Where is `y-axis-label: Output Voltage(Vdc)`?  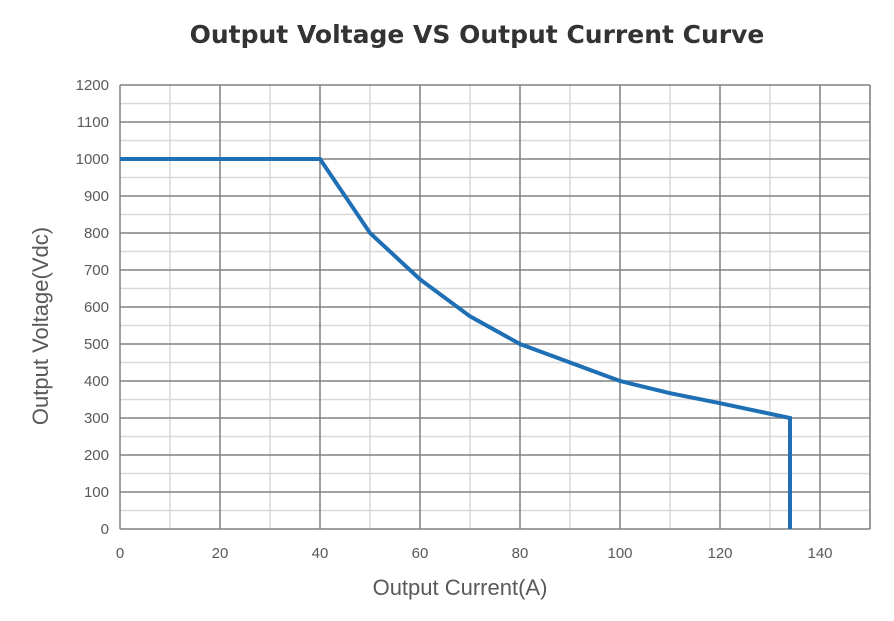 y-axis-label: Output Voltage(Vdc) is located at coordinates (40, 326).